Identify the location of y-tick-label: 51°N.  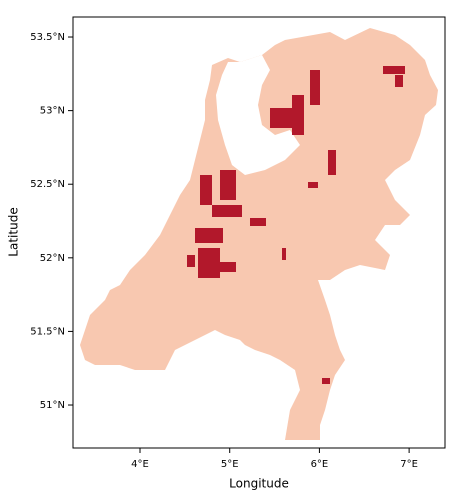
(52, 405).